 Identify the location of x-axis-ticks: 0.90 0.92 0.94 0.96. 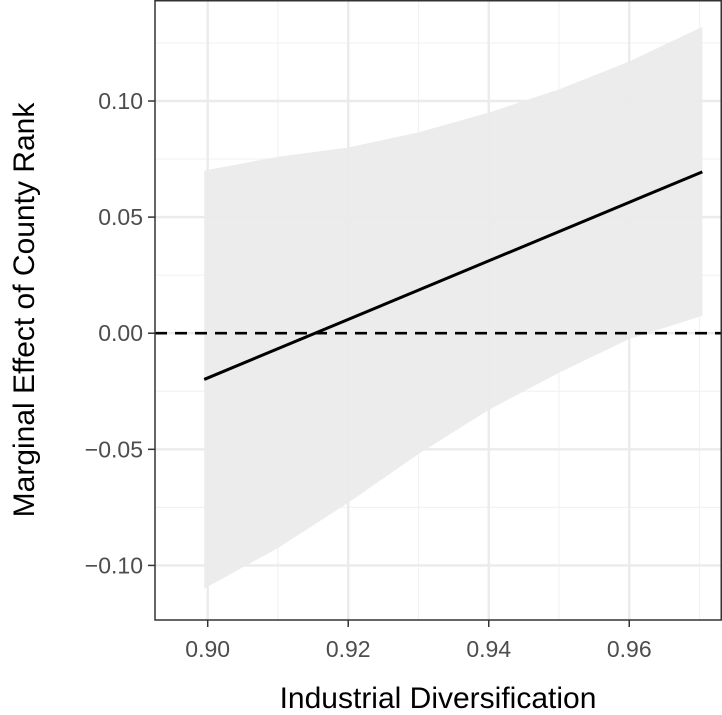
(418, 641).